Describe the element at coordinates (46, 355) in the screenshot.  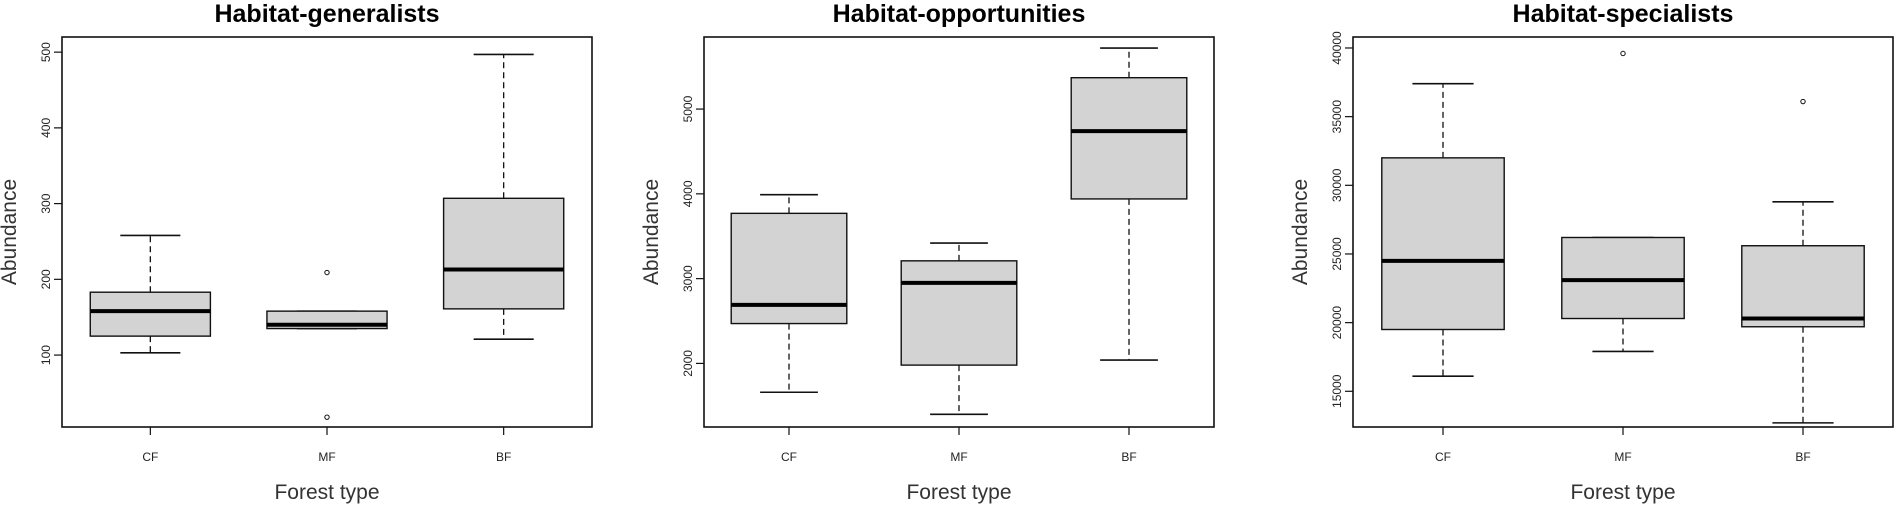
I see `y-tick-label: 100` at that location.